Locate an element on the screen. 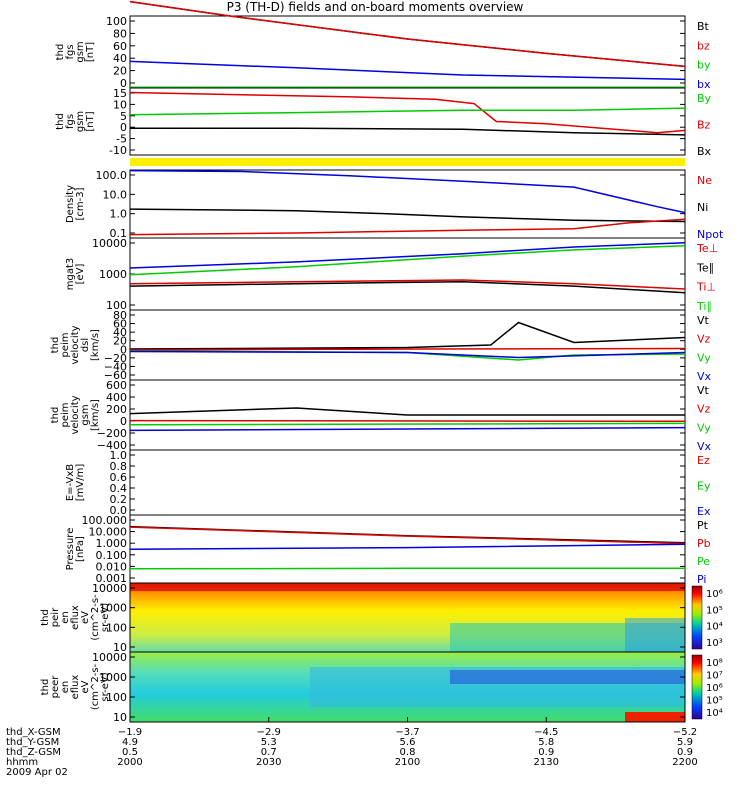 The height and width of the screenshot is (800, 750). footer-value: 0.7 is located at coordinates (269, 752).